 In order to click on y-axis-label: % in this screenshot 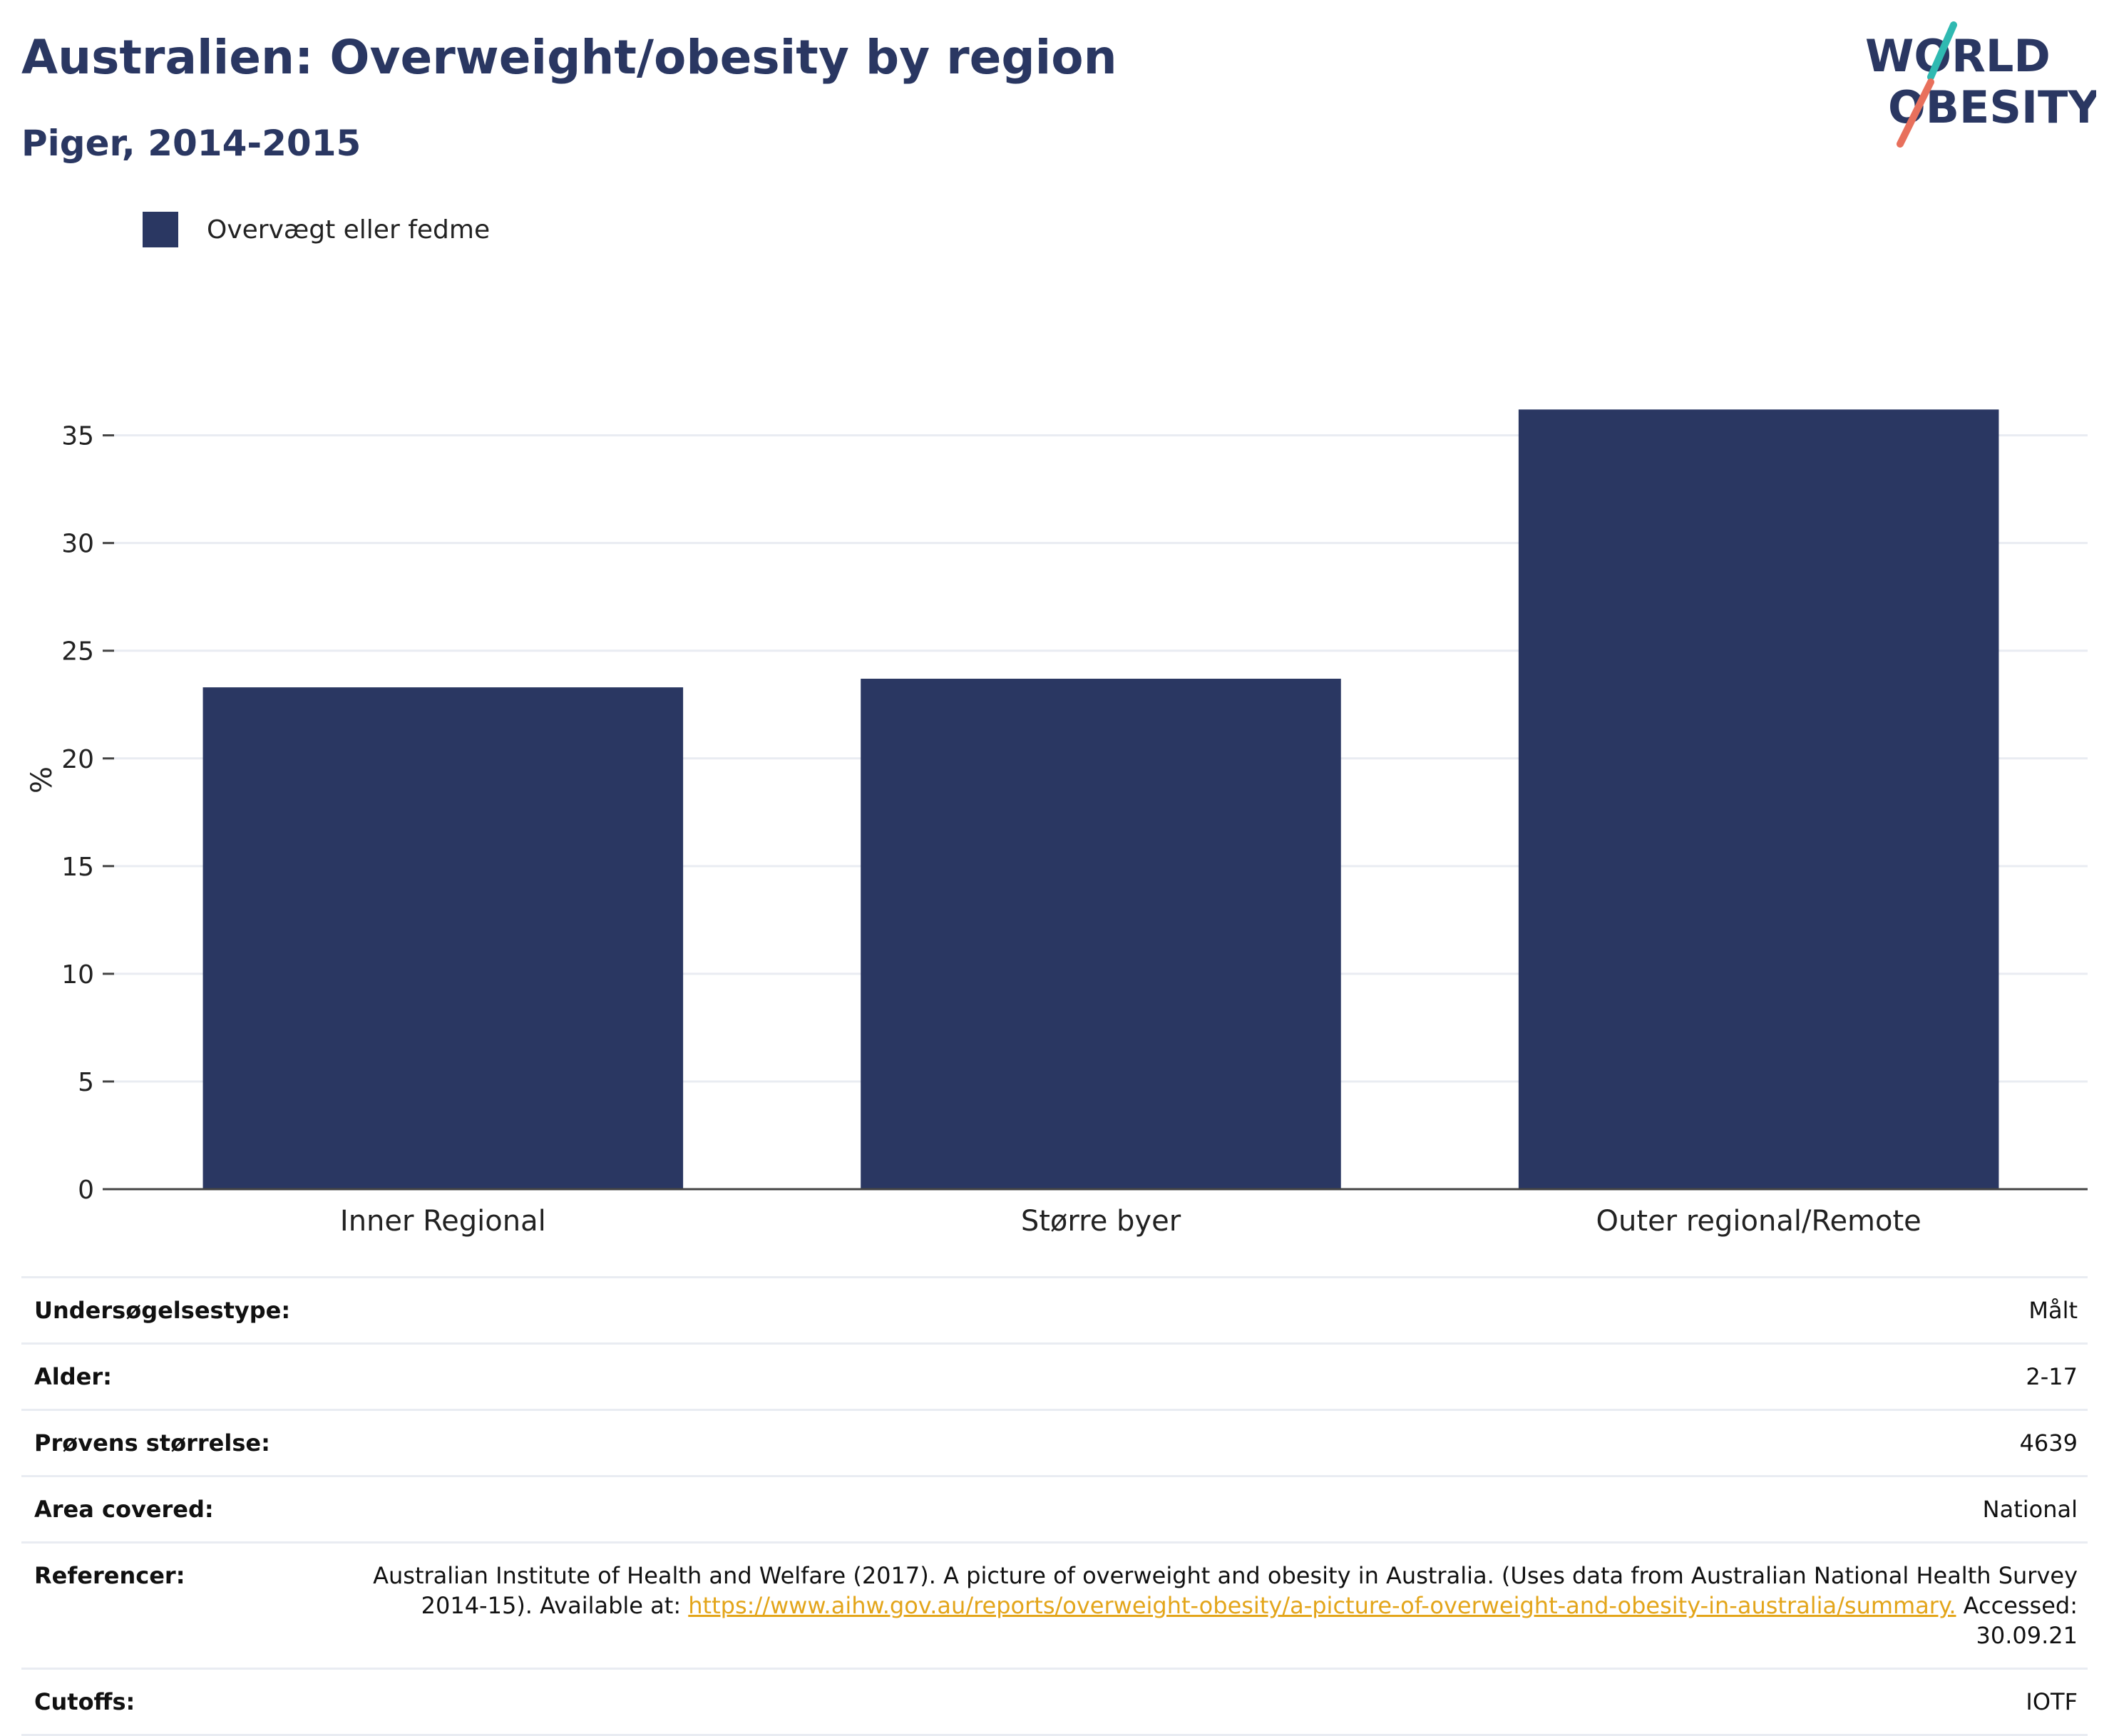, I will do `click(42, 779)`.